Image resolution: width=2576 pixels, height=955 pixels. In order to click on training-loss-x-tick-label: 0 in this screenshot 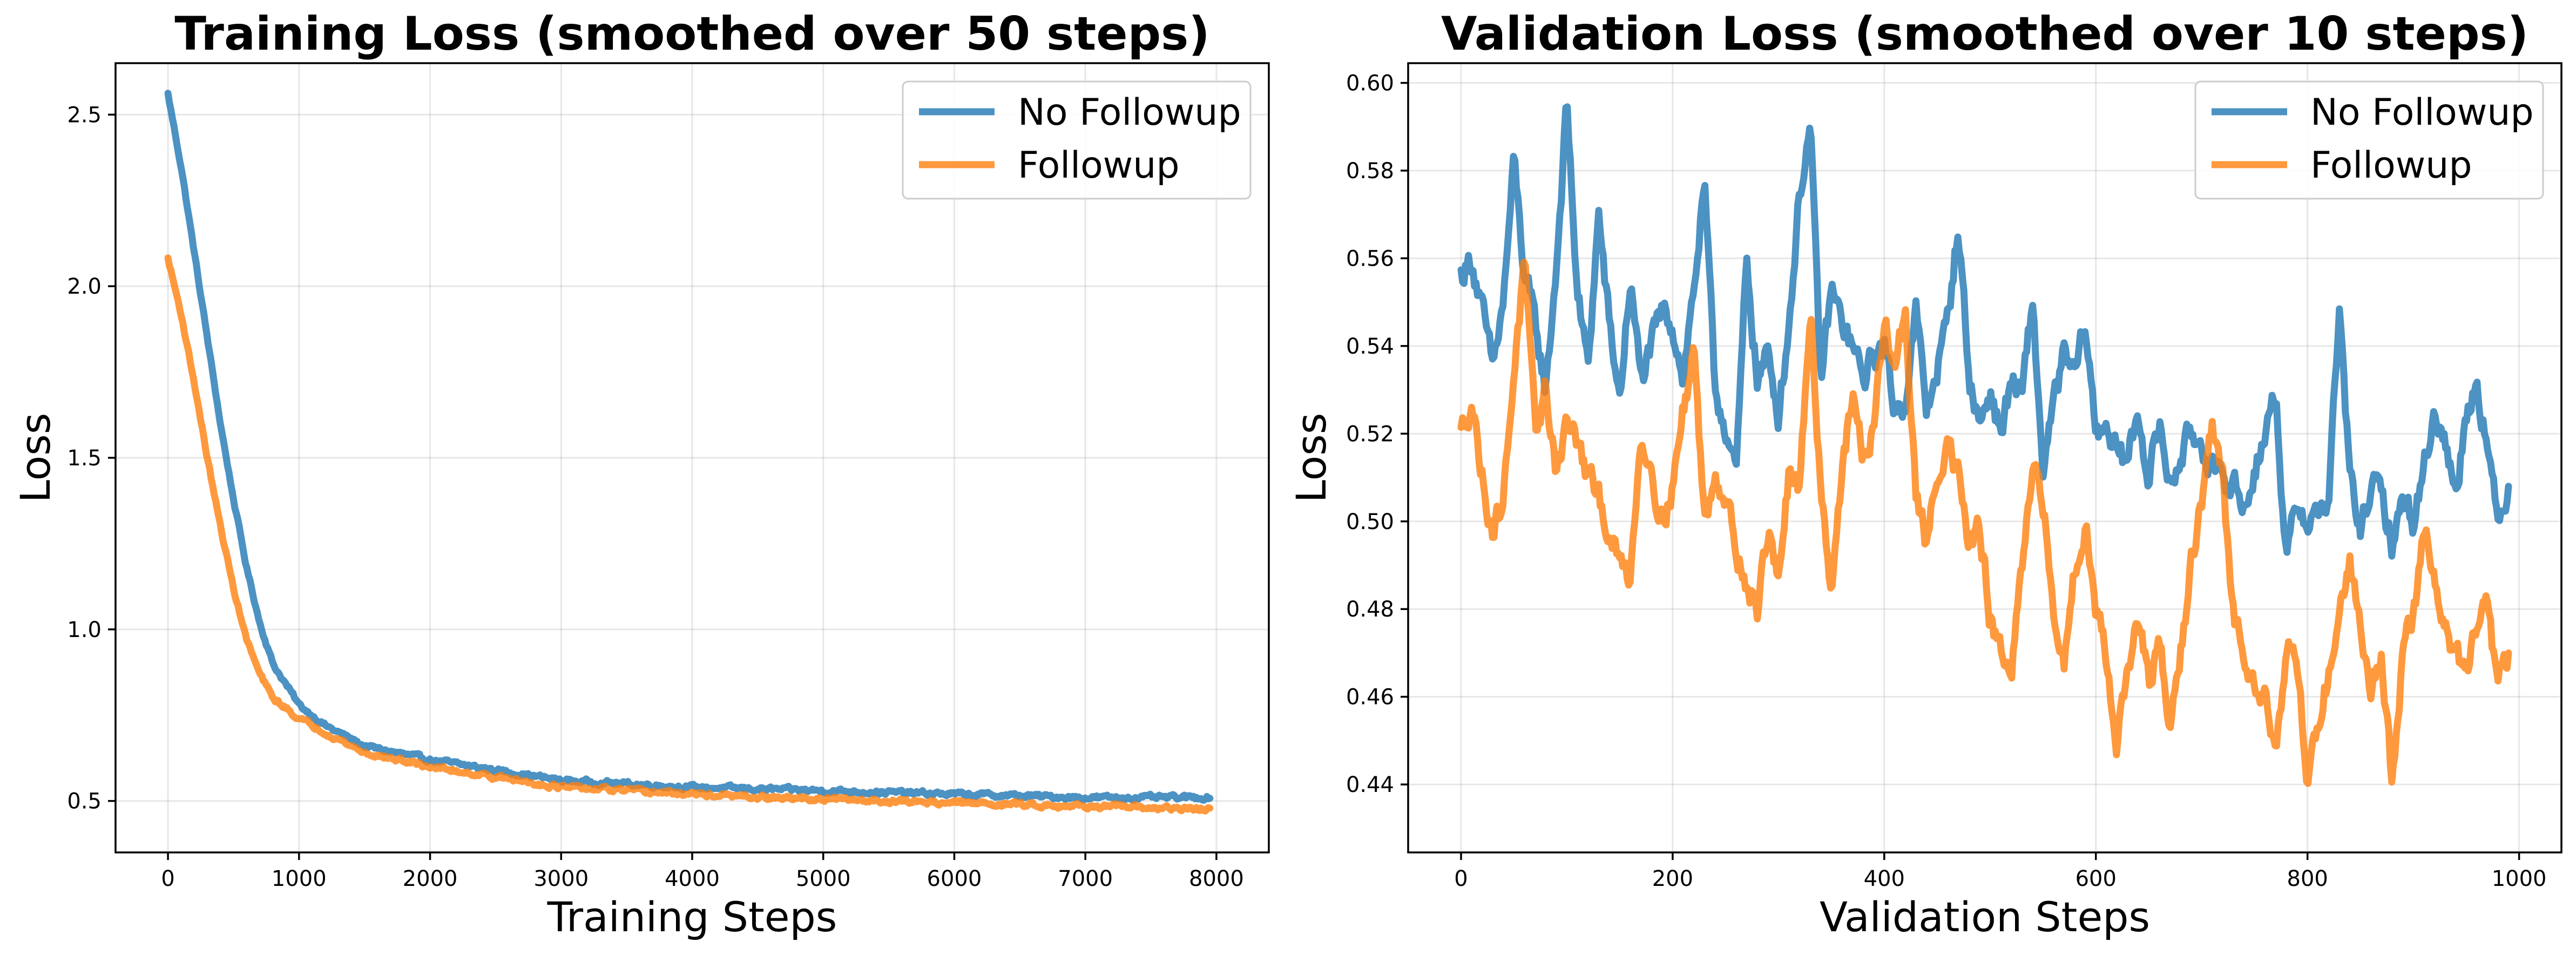, I will do `click(167, 878)`.